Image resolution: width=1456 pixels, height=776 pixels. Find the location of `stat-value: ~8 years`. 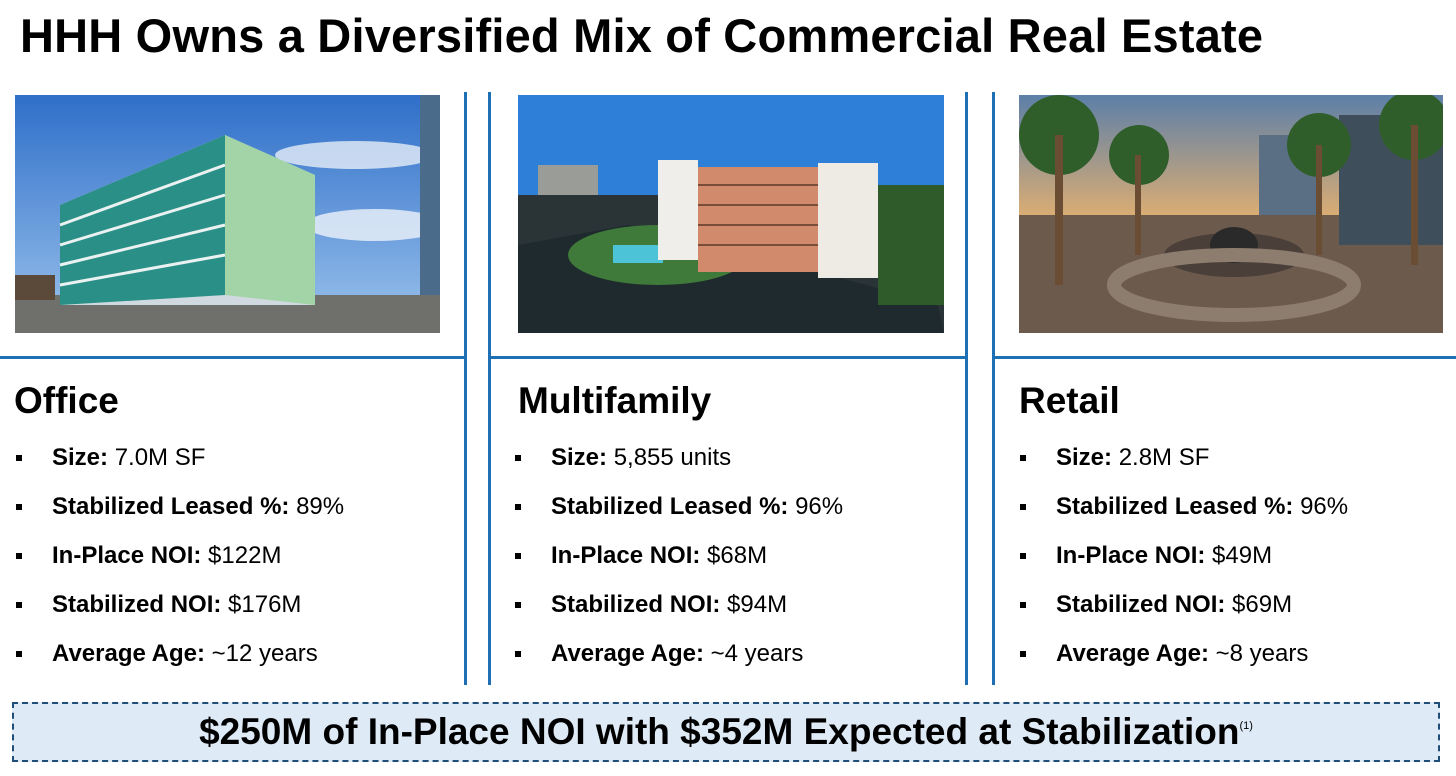

stat-value: ~8 years is located at coordinates (1262, 653).